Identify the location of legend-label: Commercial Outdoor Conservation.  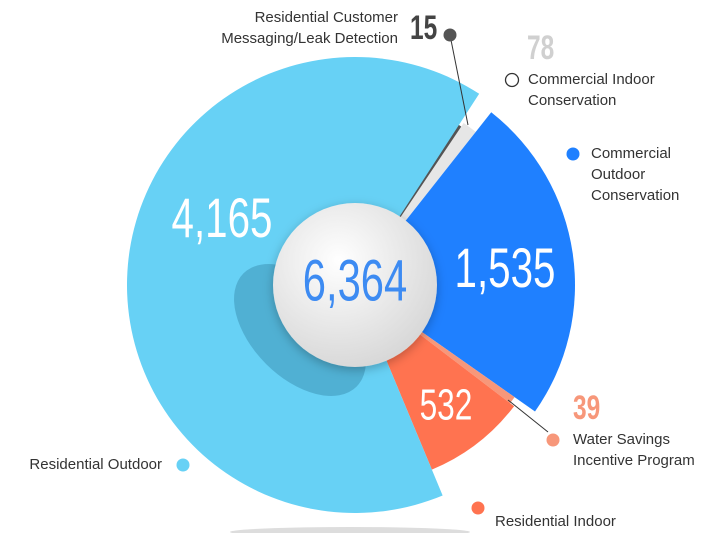
(635, 174).